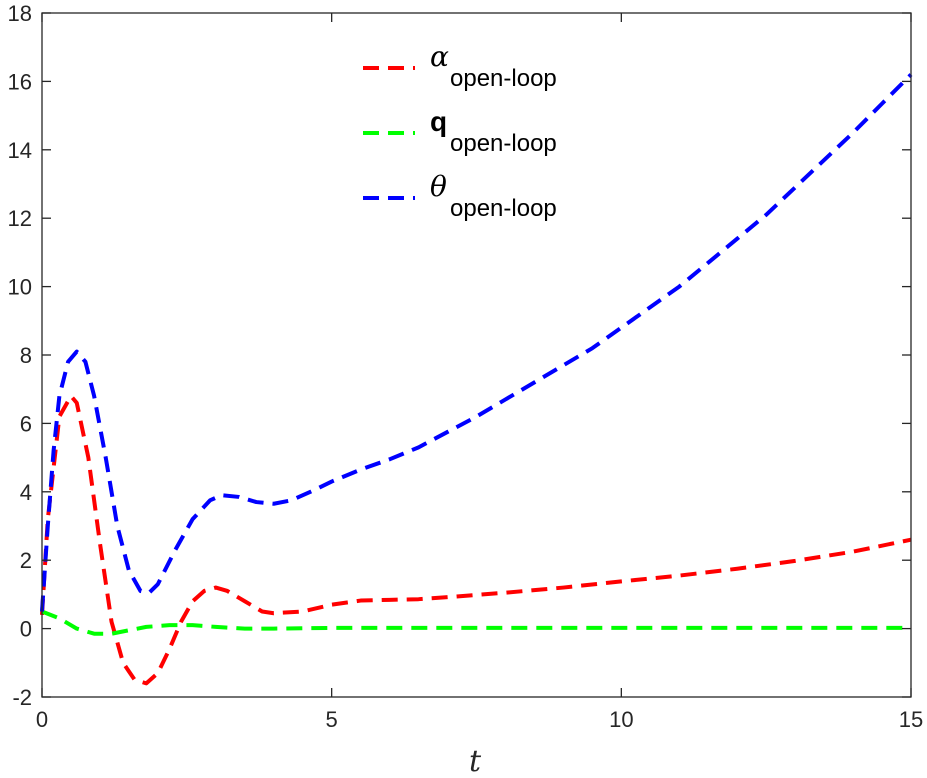 The height and width of the screenshot is (778, 927). What do you see at coordinates (20, 81) in the screenshot?
I see `y-tick-label: 16` at bounding box center [20, 81].